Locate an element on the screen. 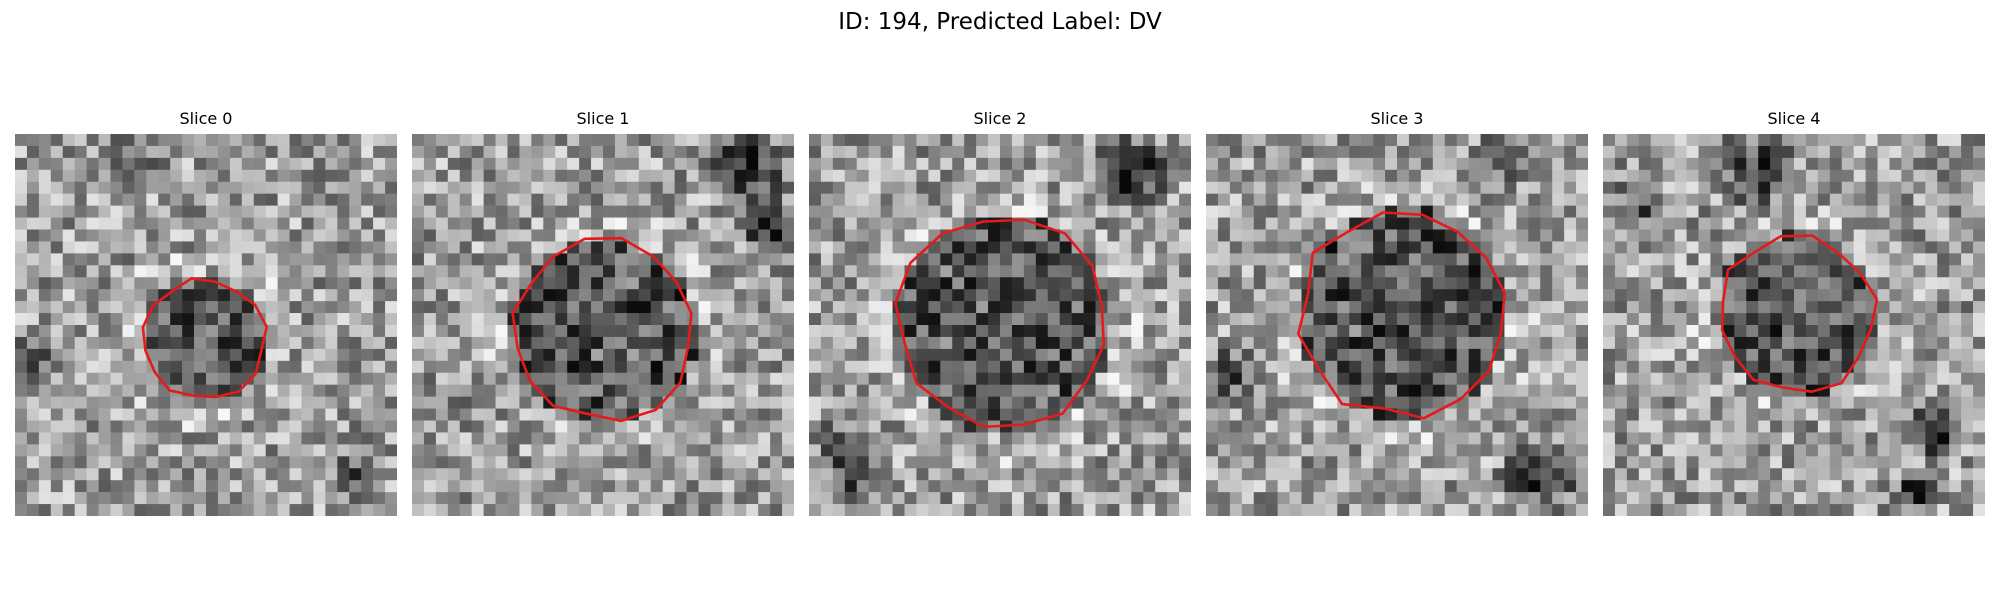 This screenshot has height=600, width=2000. slice-panel-3: Slice 3 is located at coordinates (1397, 312).